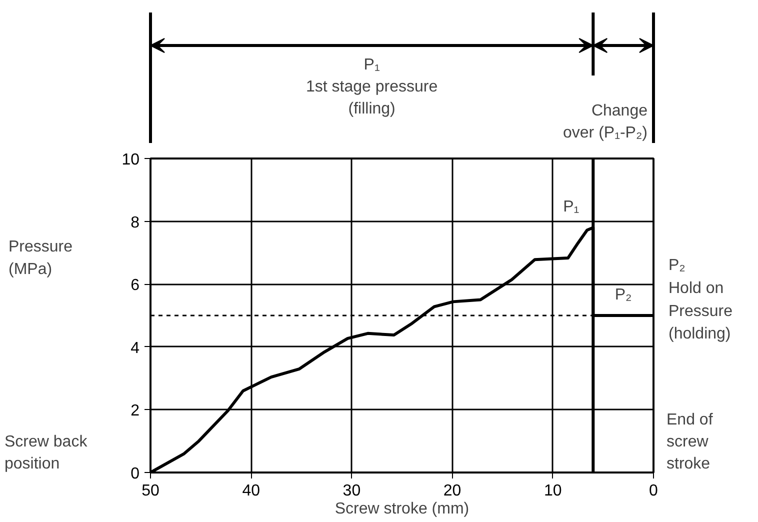  What do you see at coordinates (151, 491) in the screenshot?
I see `x-tick-label: 50` at bounding box center [151, 491].